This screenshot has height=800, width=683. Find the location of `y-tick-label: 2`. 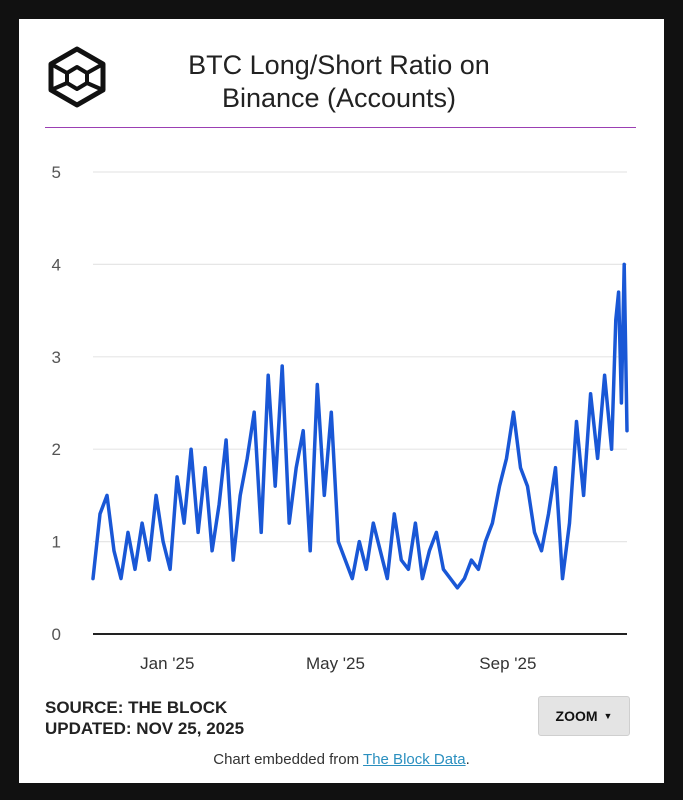

y-tick-label: 2 is located at coordinates (56, 449).